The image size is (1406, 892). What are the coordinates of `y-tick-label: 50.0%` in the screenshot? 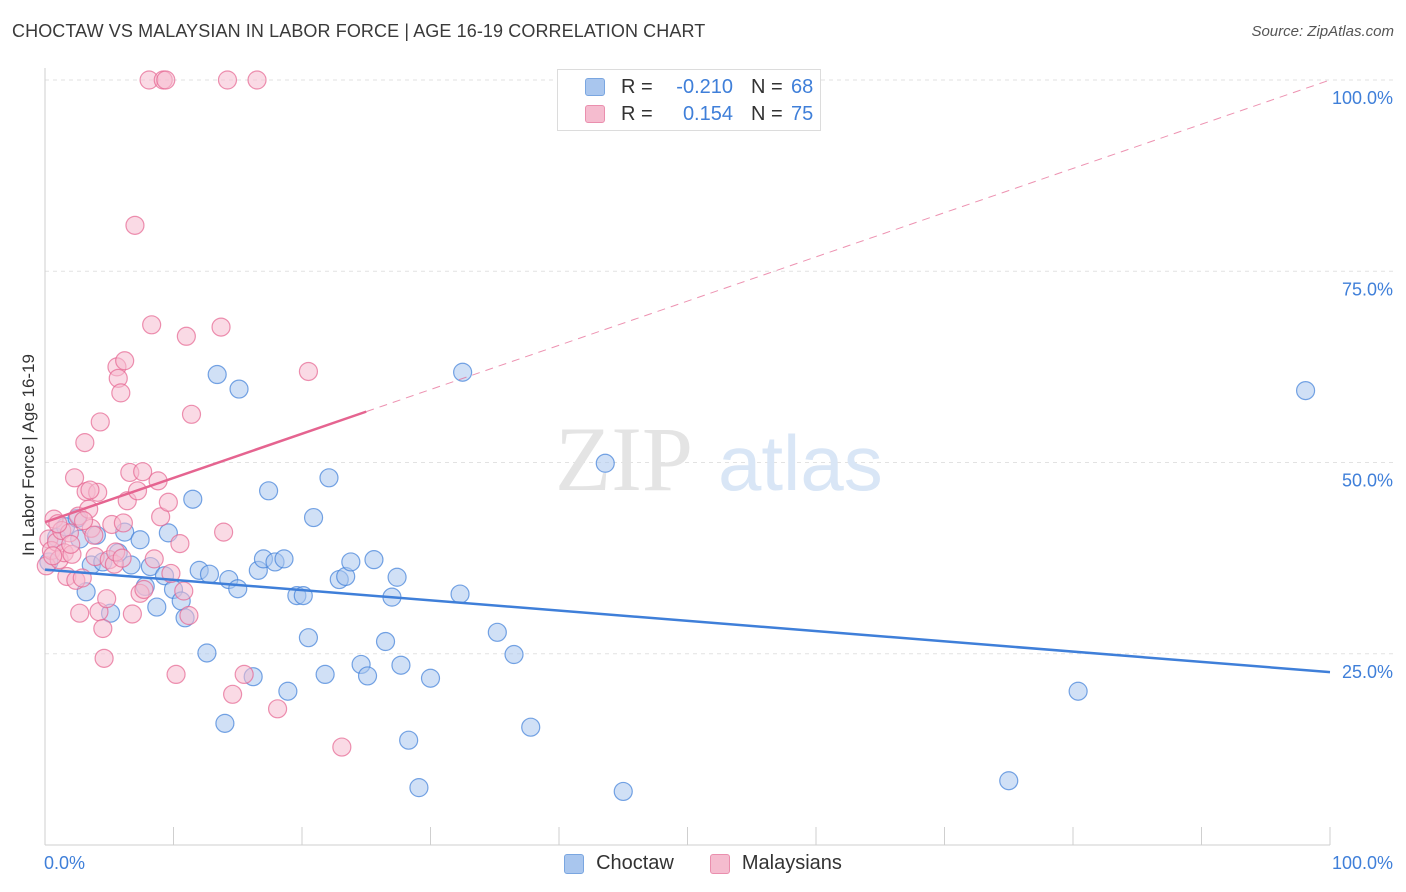 It's located at (1367, 481).